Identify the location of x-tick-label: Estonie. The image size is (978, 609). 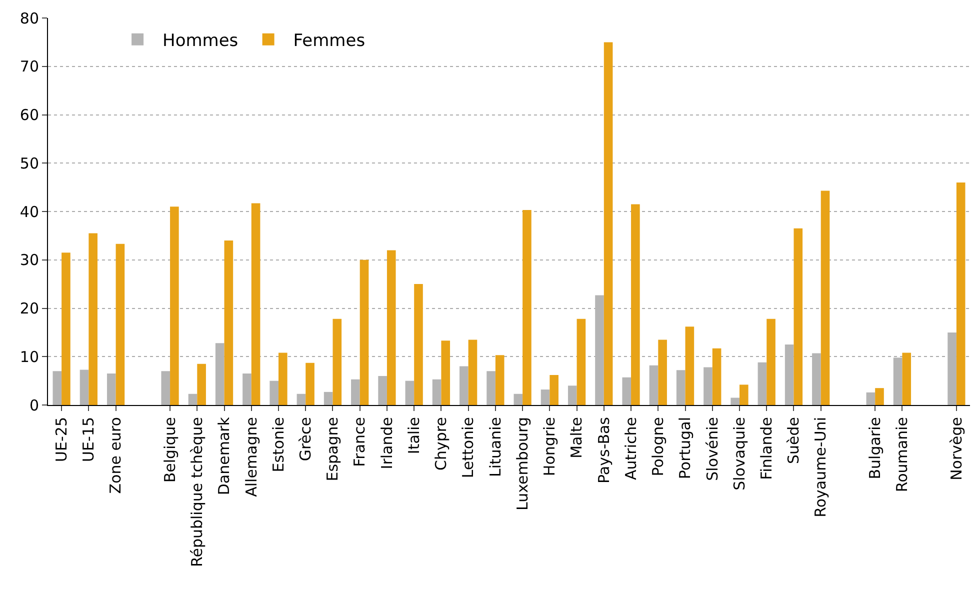
(278, 444).